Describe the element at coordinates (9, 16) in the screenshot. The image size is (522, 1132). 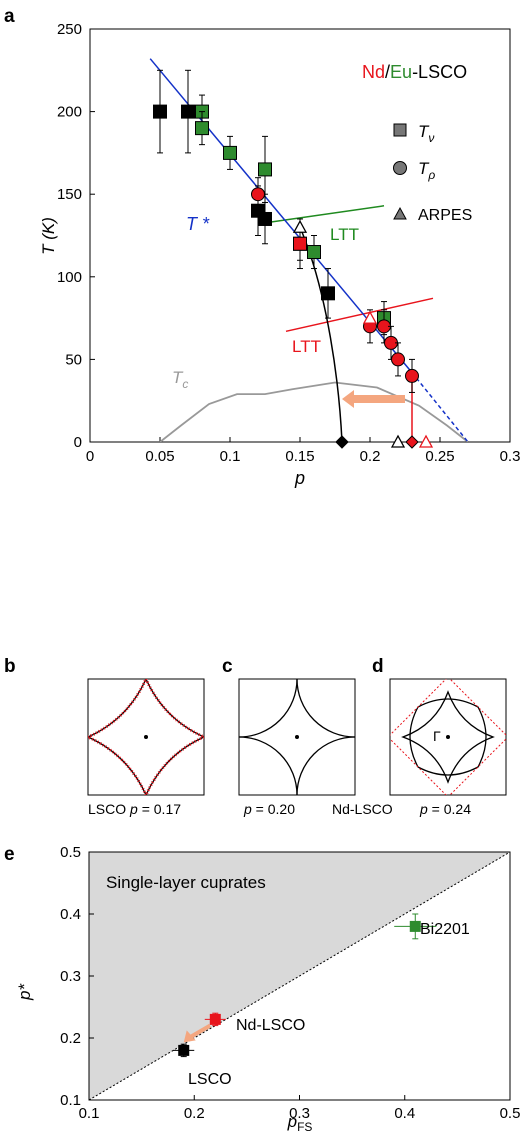
I see `panel-a-letter: a` at that location.